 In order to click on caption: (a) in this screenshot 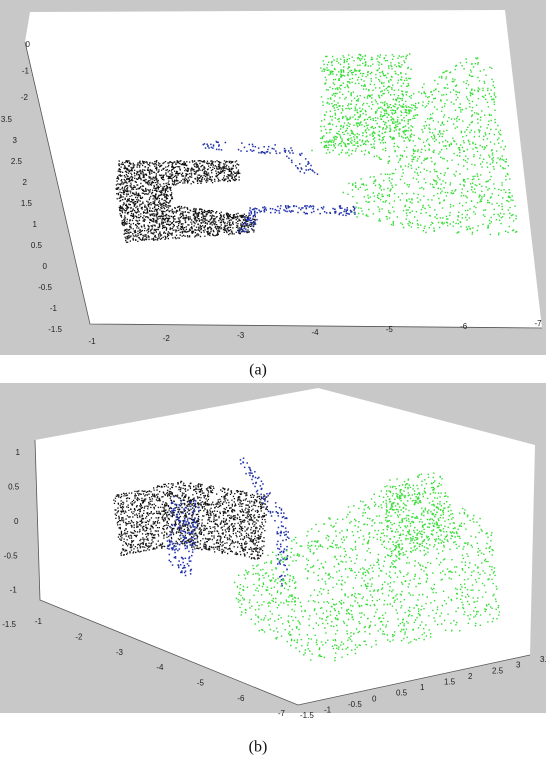, I will do `click(258, 370)`.